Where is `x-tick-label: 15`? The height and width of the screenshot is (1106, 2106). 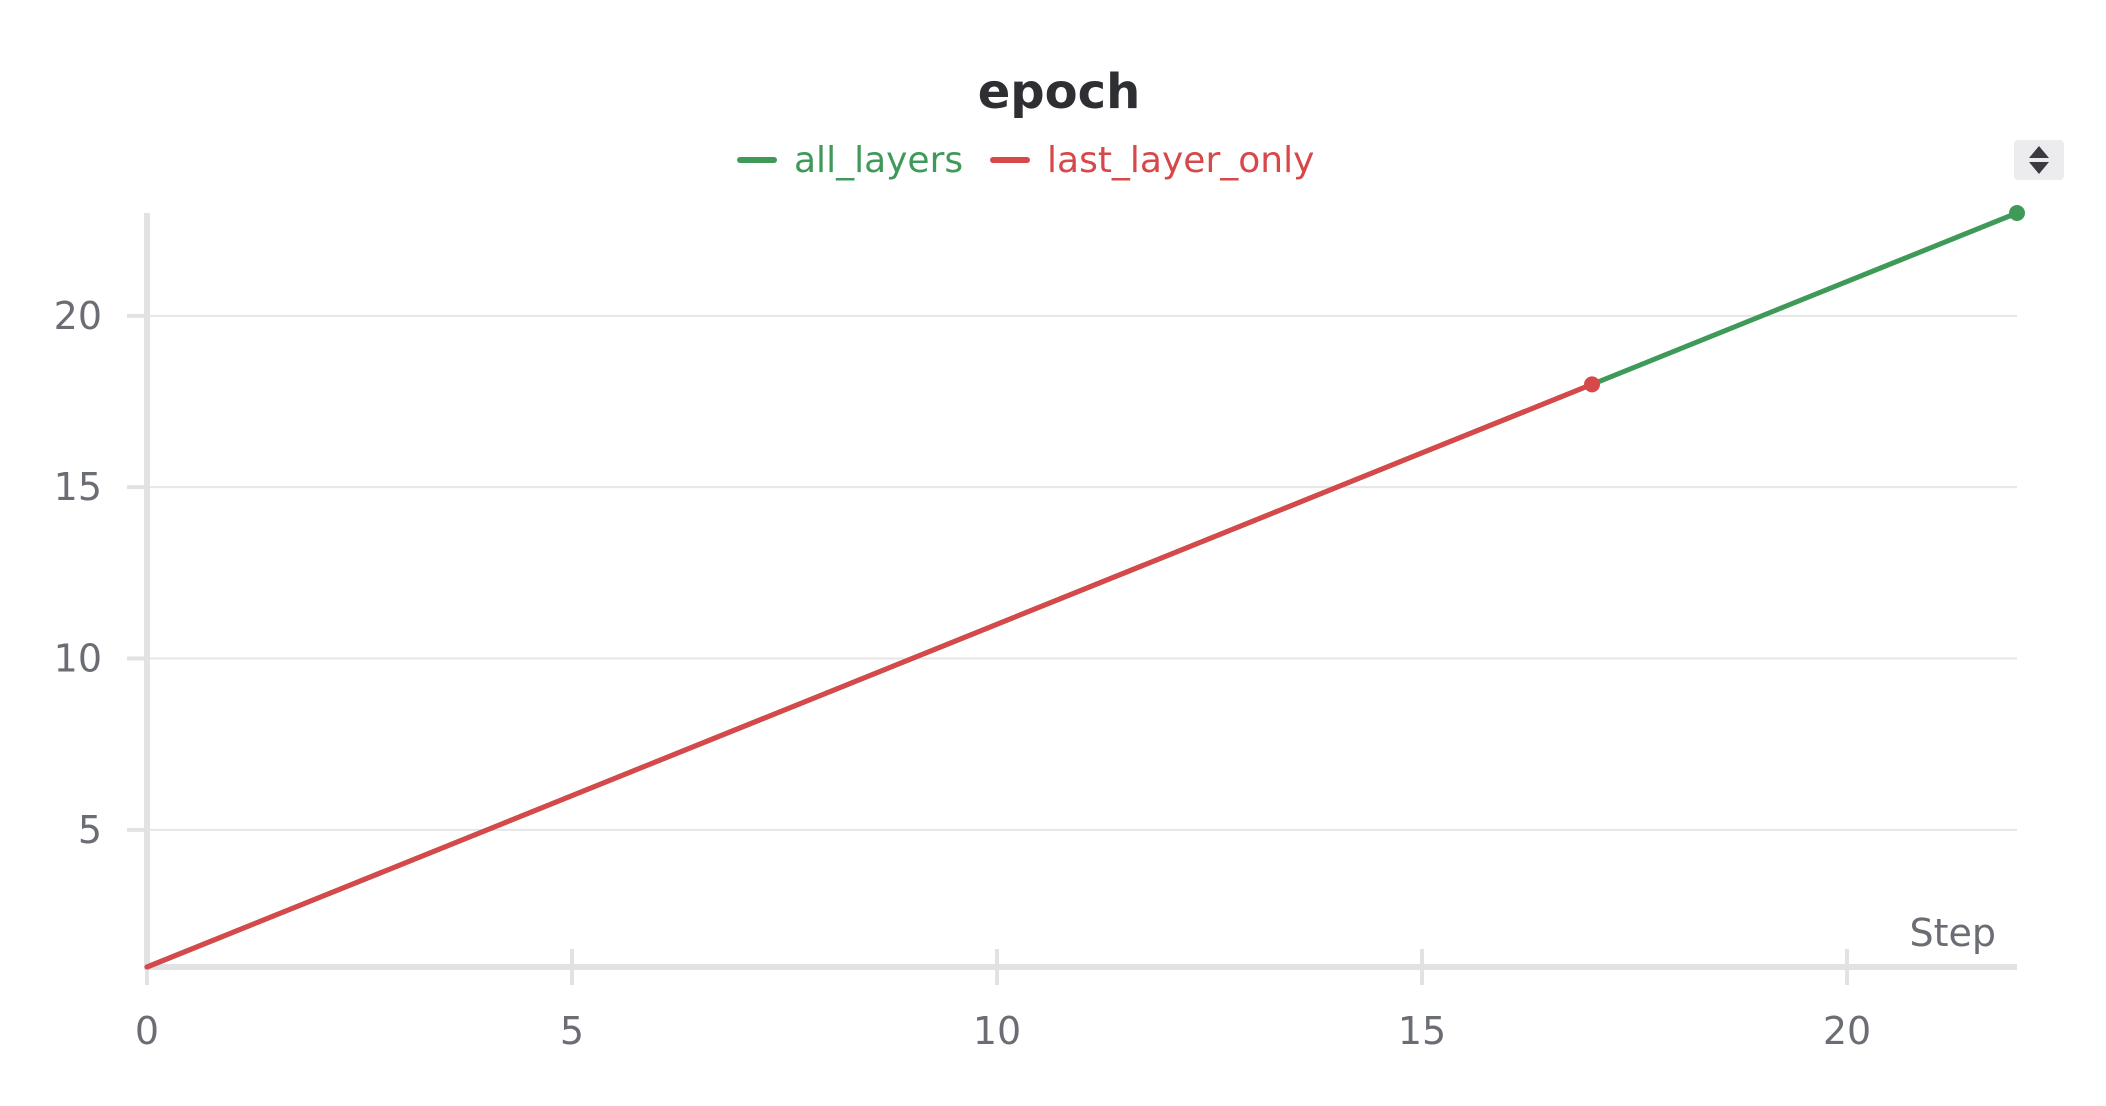 x-tick-label: 15 is located at coordinates (1422, 1031).